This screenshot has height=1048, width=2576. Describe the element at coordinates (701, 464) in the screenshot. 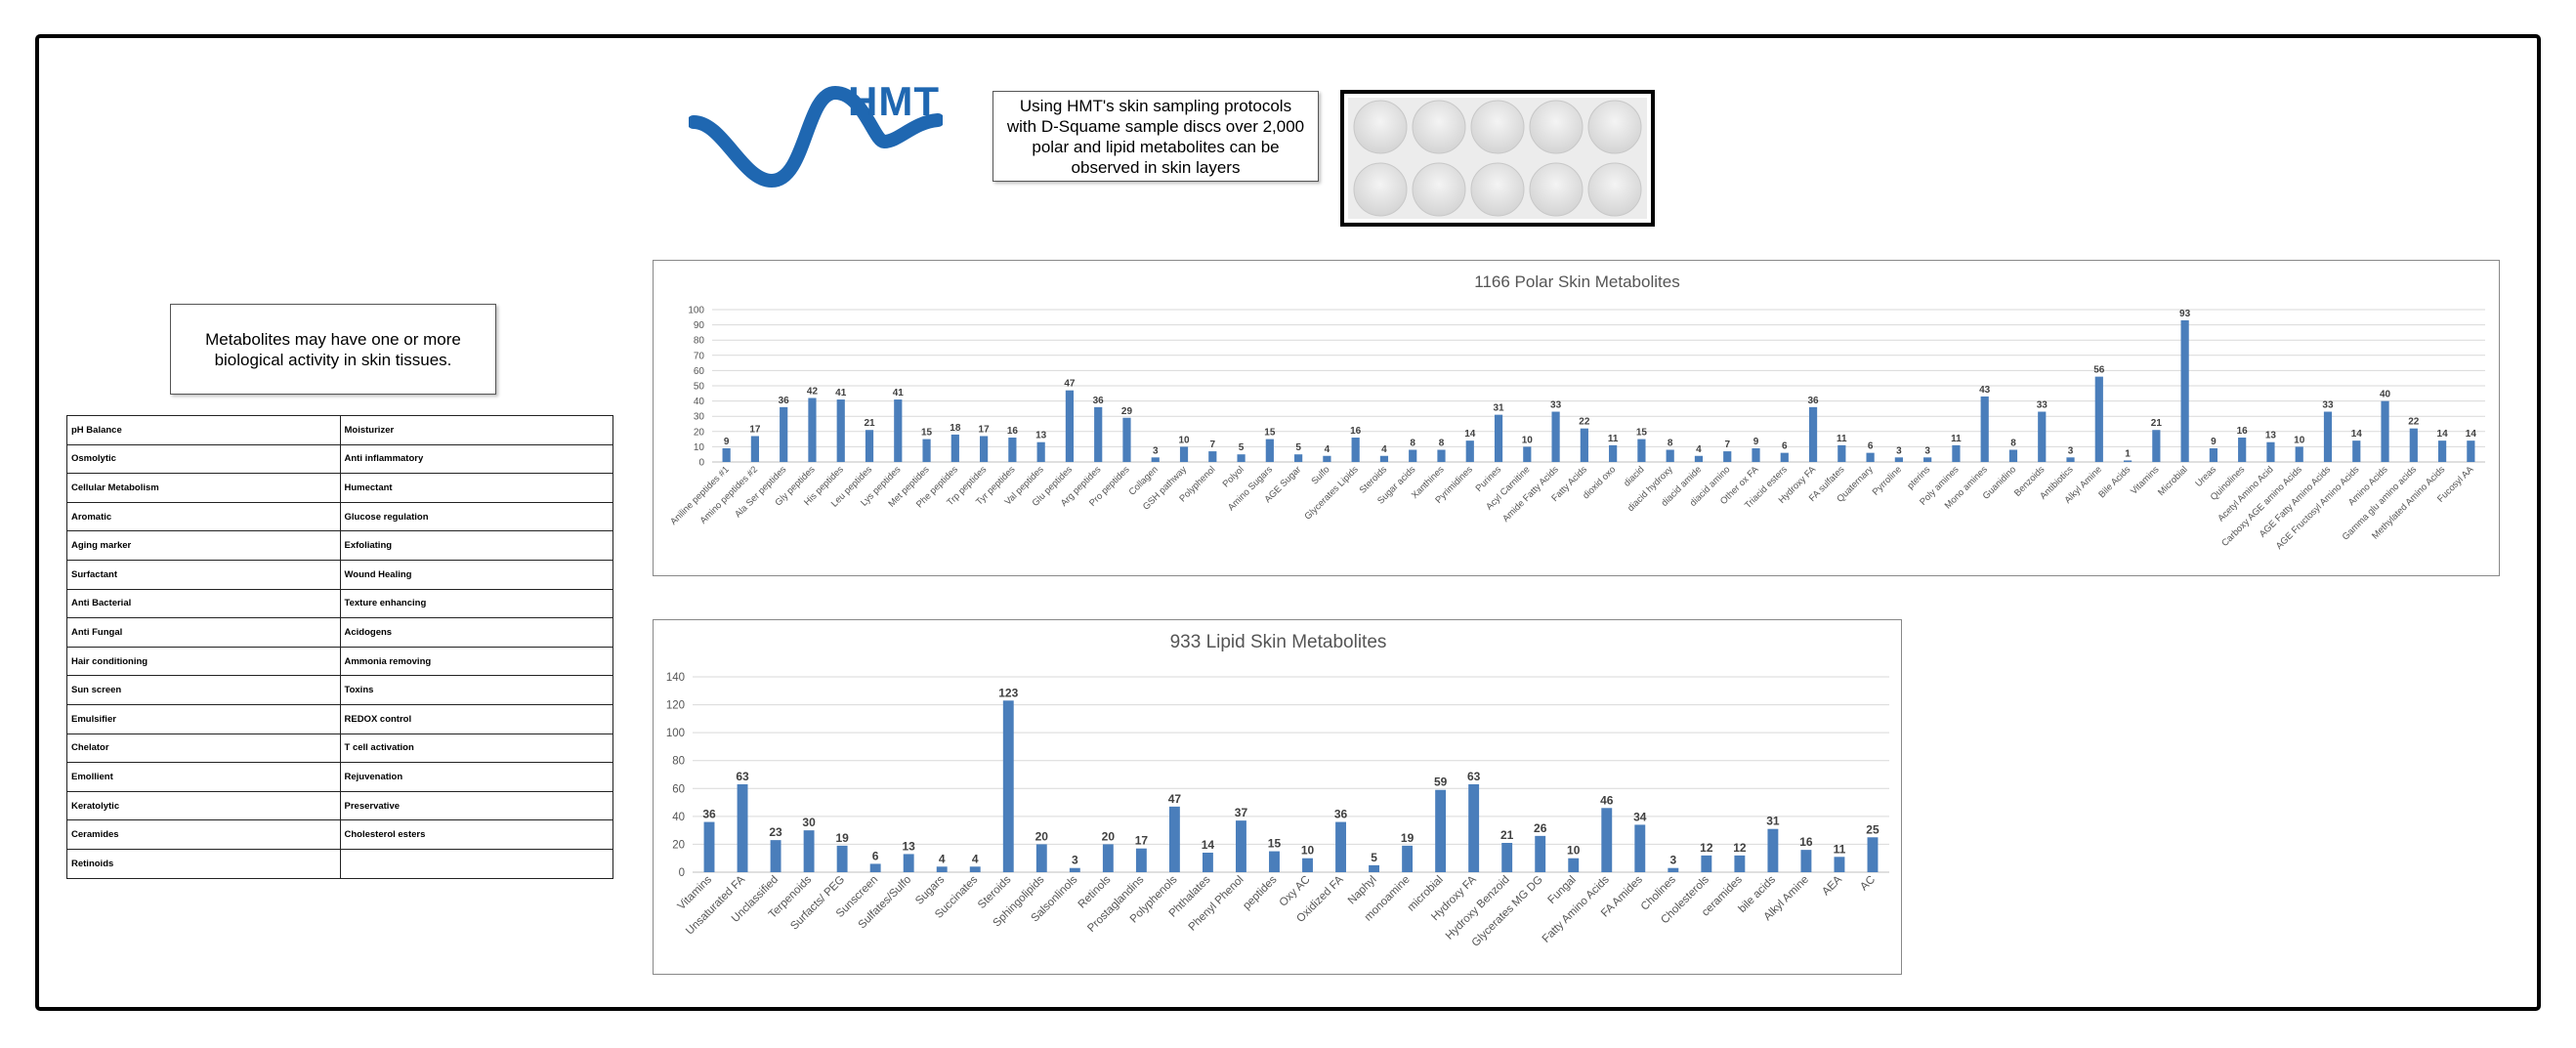

I see `y-tick-label: 0` at that location.